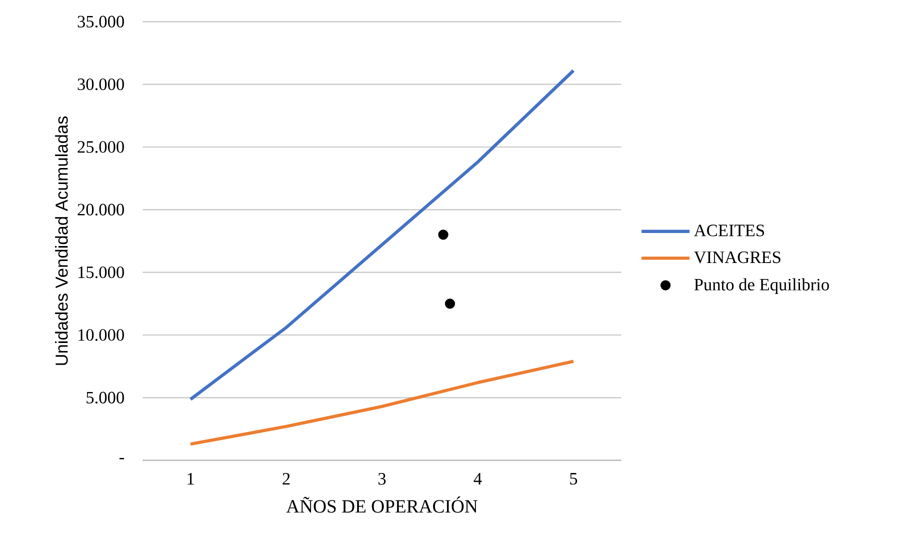 The image size is (910, 535). I want to click on y-tick-label: 25.000, so click(101, 147).